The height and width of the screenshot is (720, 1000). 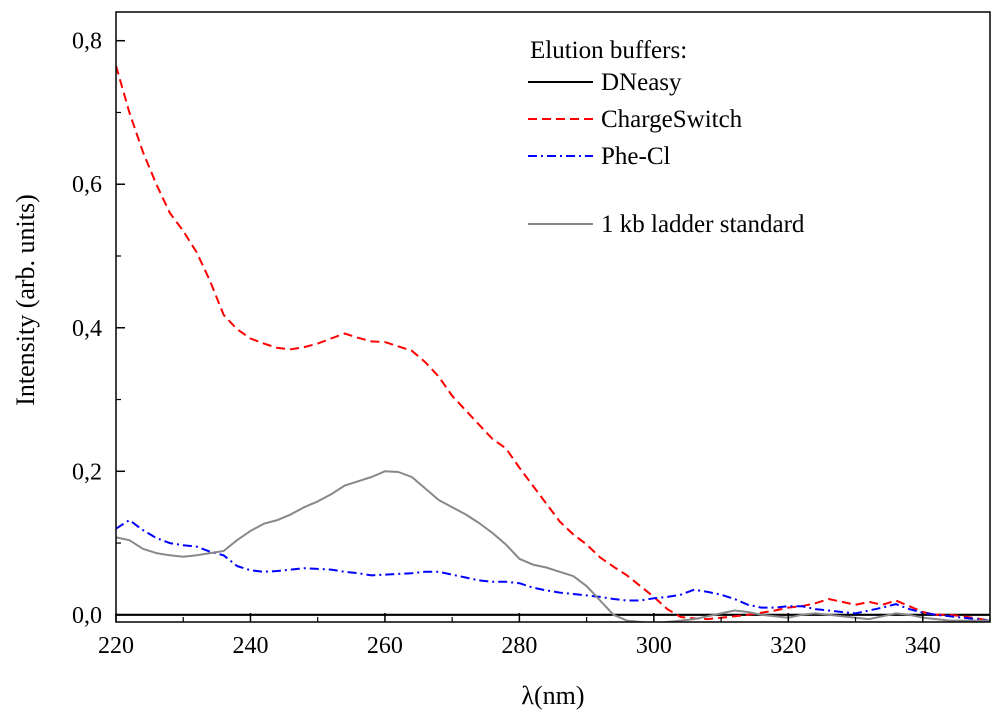 What do you see at coordinates (923, 646) in the screenshot?
I see `x-tick-label: 340` at bounding box center [923, 646].